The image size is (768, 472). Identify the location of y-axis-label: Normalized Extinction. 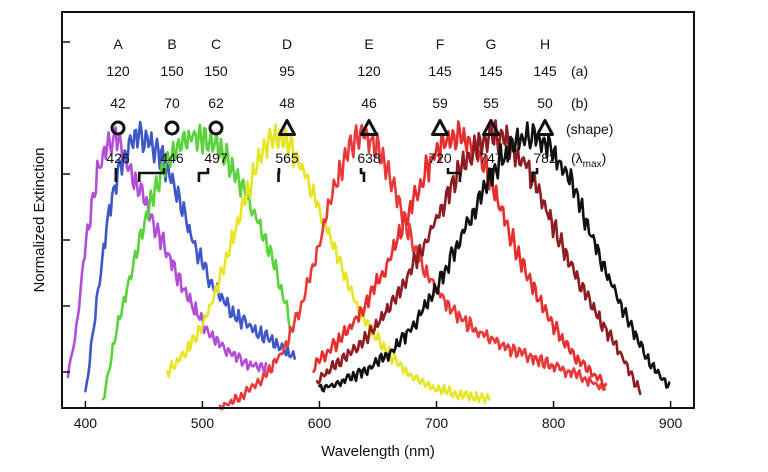
(39, 219).